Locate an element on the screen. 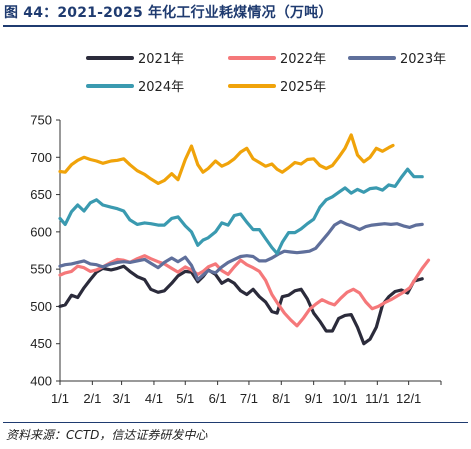 The width and height of the screenshot is (471, 449). footer-divider is located at coordinates (235, 422).